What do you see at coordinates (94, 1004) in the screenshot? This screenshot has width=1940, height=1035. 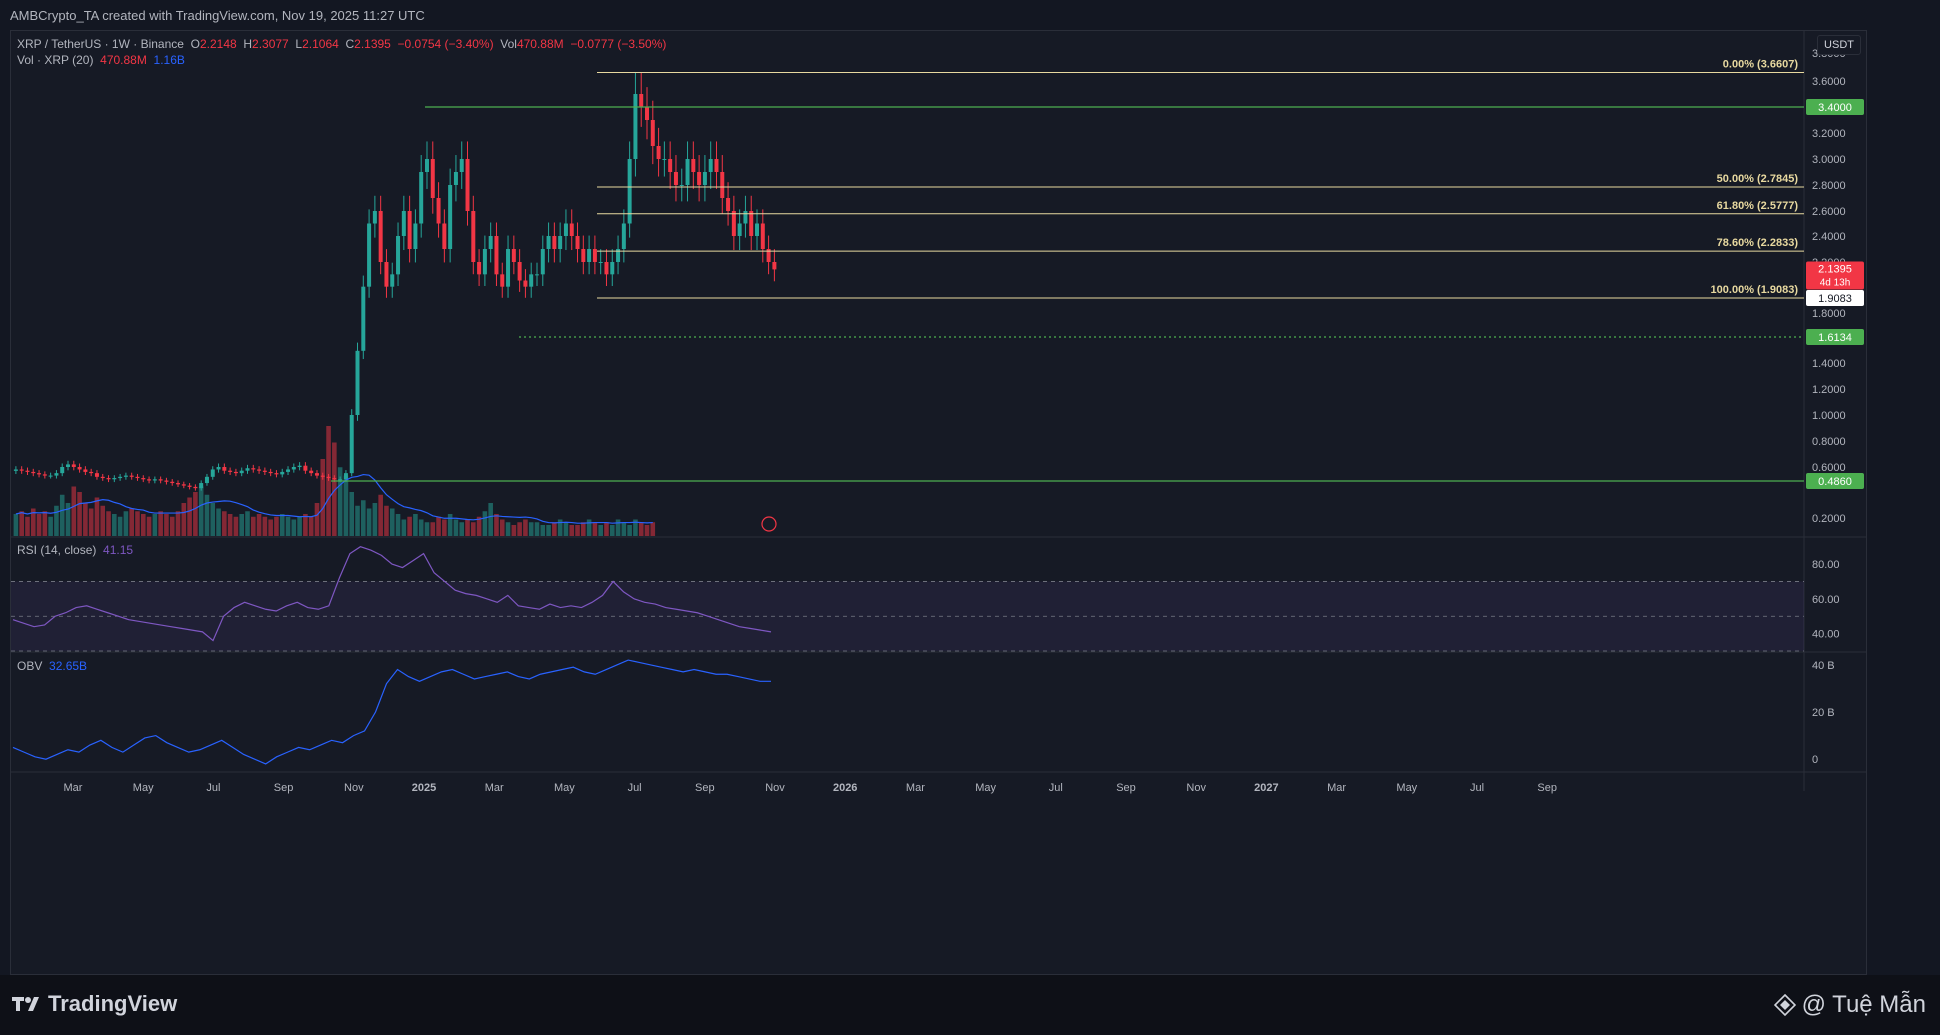 I see `tradingview-logo: TradingView` at bounding box center [94, 1004].